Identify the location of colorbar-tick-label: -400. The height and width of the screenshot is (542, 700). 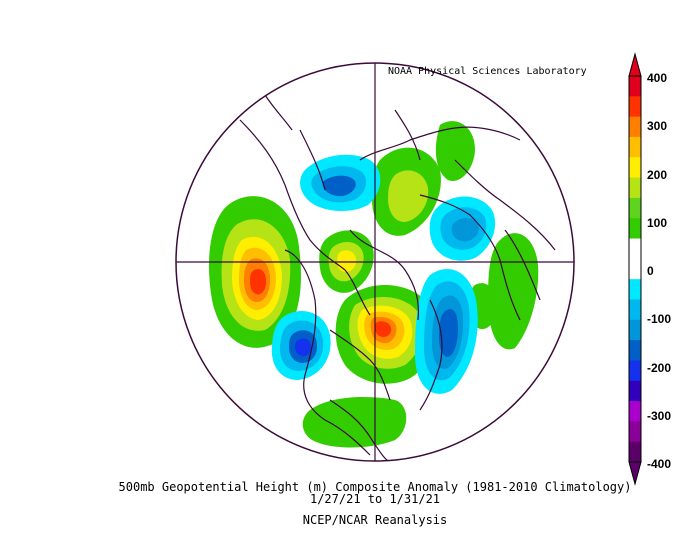
(659, 464).